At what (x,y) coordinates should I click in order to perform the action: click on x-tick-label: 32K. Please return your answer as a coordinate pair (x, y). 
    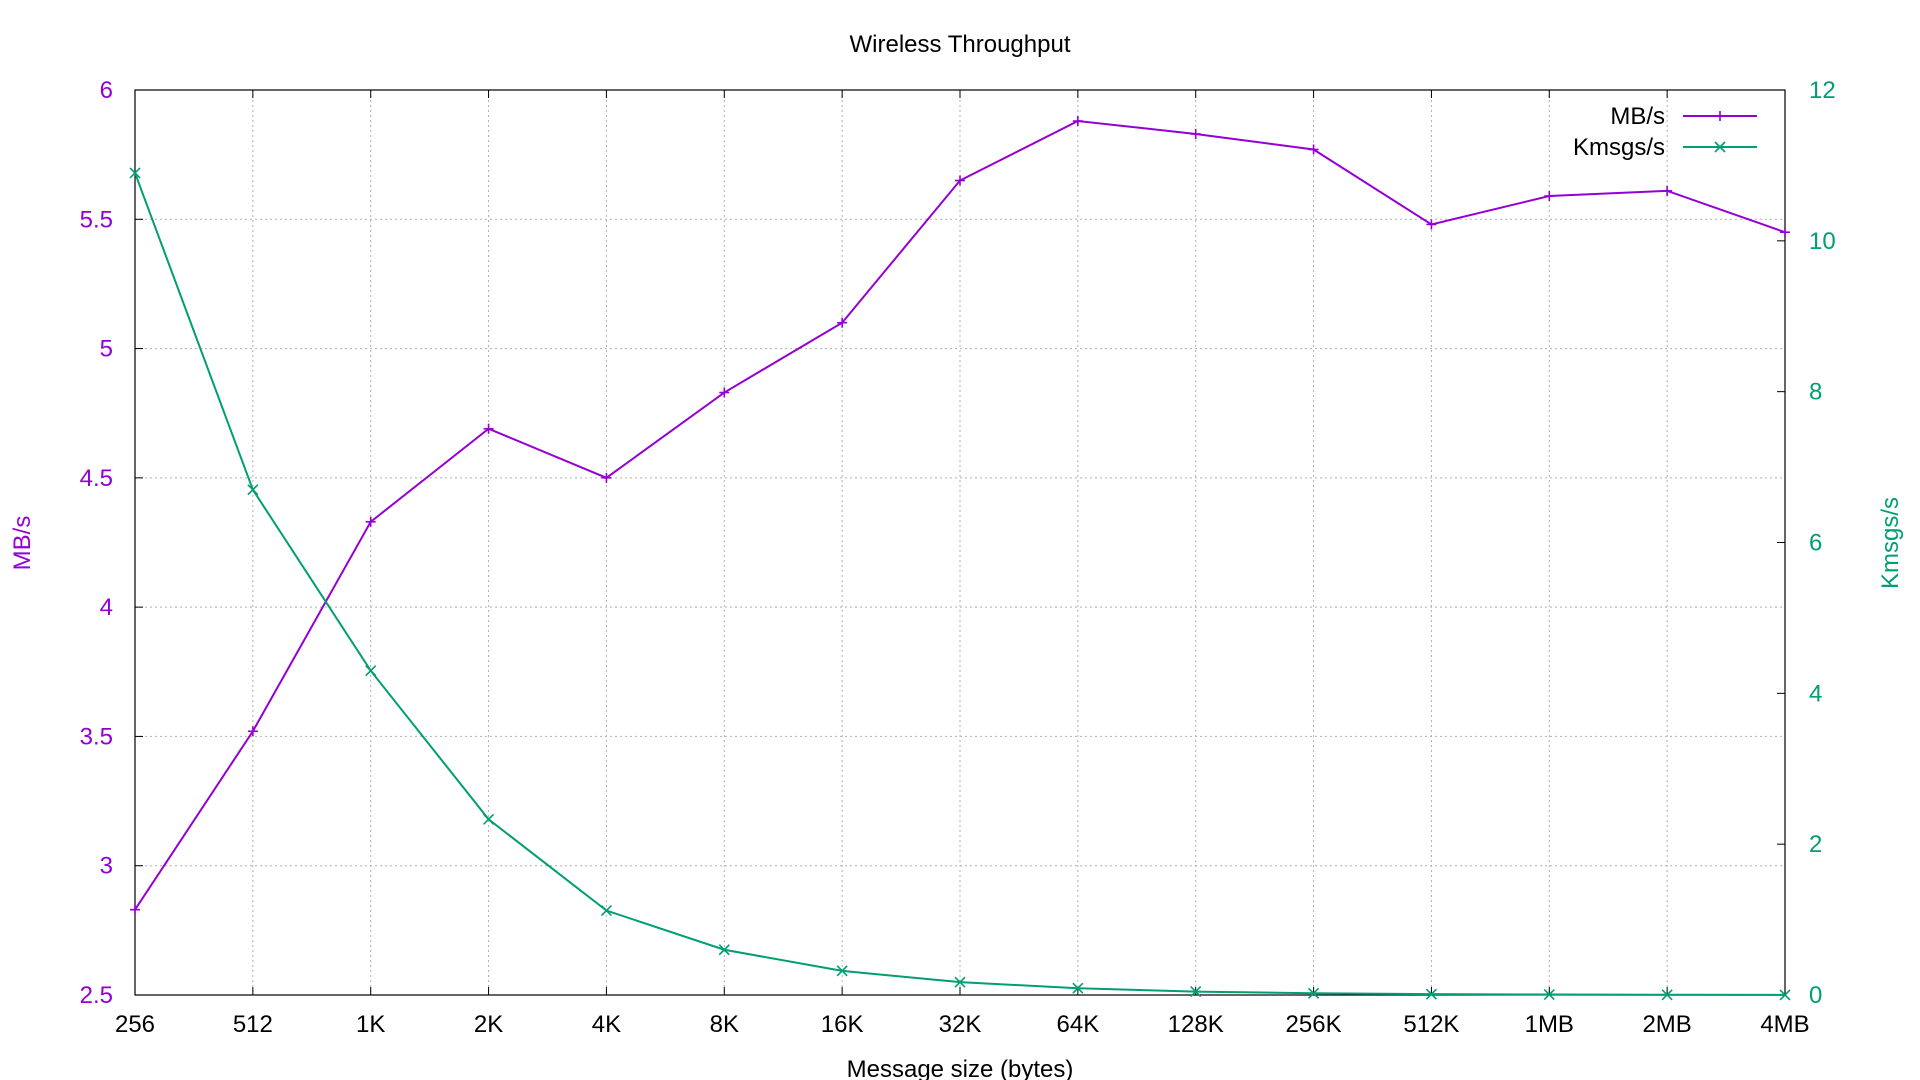
    Looking at the image, I should click on (960, 1024).